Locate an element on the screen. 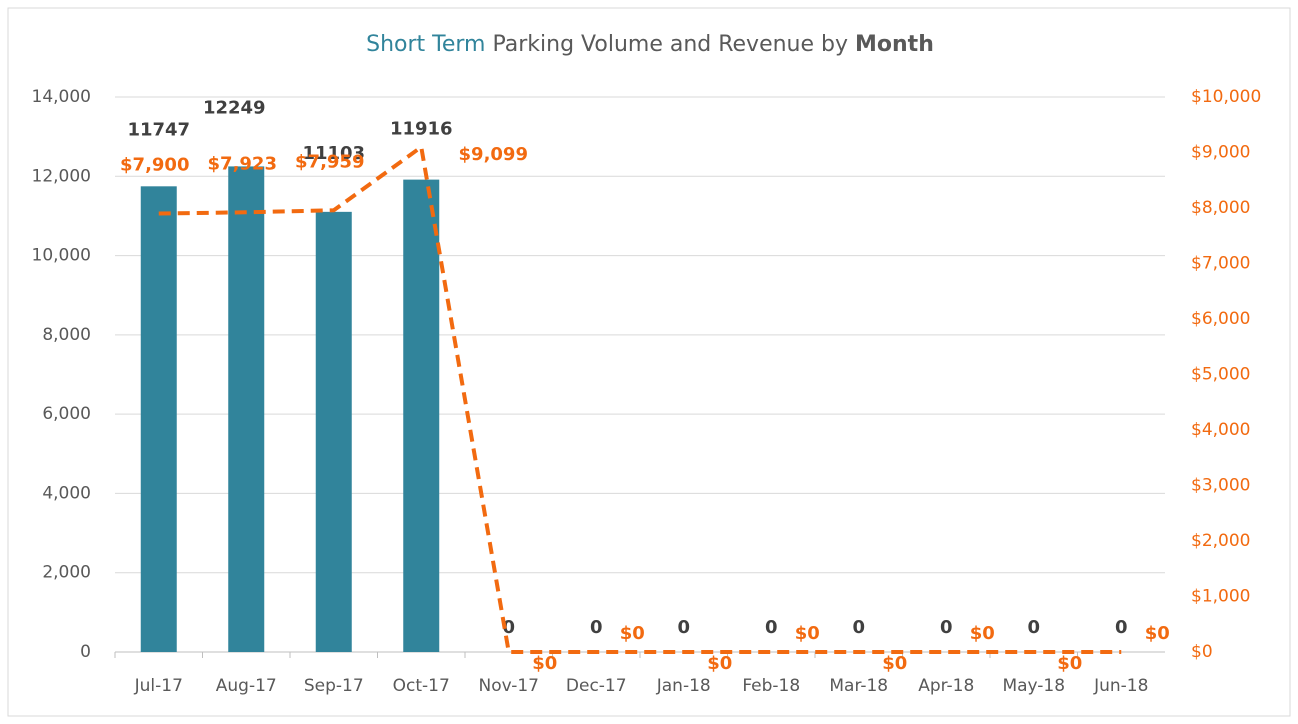 Image resolution: width=1298 pixels, height=724 pixels. data-label: $7,959 is located at coordinates (329, 161).